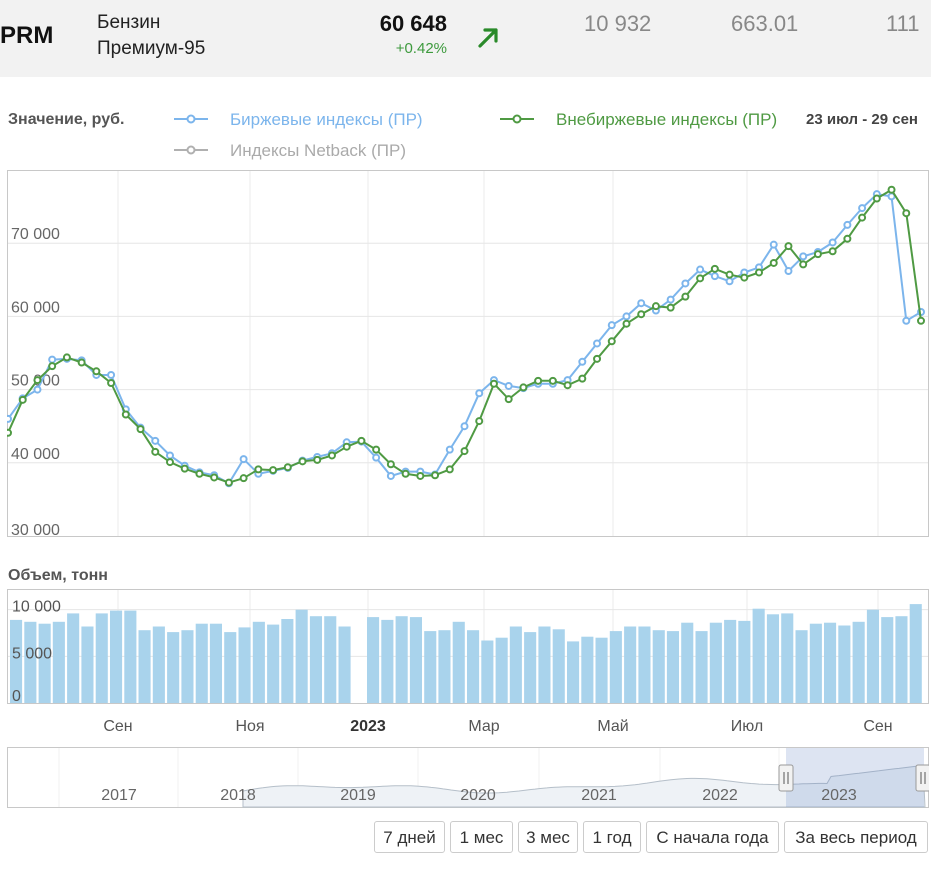  What do you see at coordinates (903, 23) in the screenshot?
I see `stat-deals: 111` at bounding box center [903, 23].